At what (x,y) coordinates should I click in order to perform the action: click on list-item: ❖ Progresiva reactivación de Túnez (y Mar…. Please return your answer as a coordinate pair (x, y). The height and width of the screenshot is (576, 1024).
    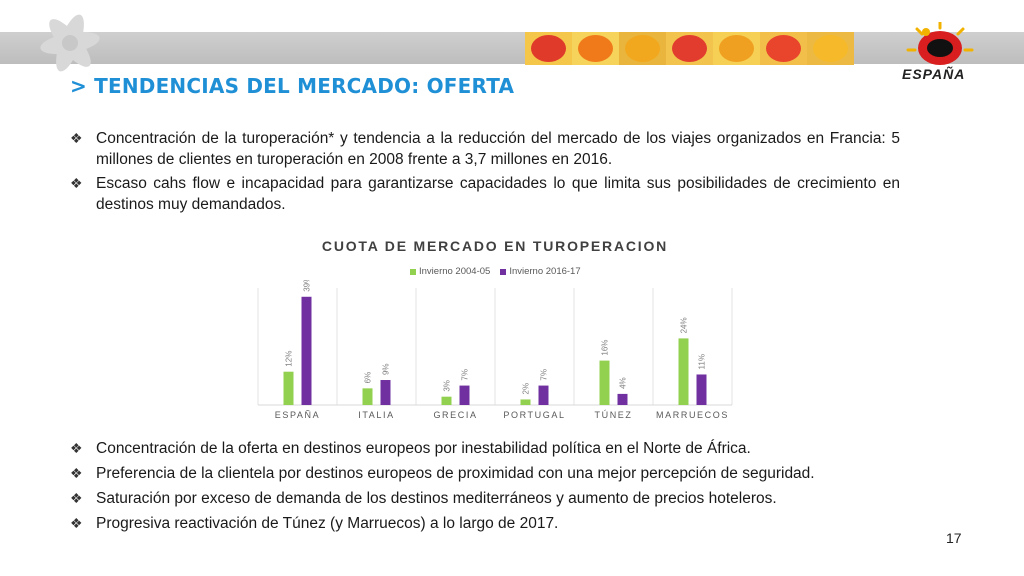
    Looking at the image, I should click on (485, 523).